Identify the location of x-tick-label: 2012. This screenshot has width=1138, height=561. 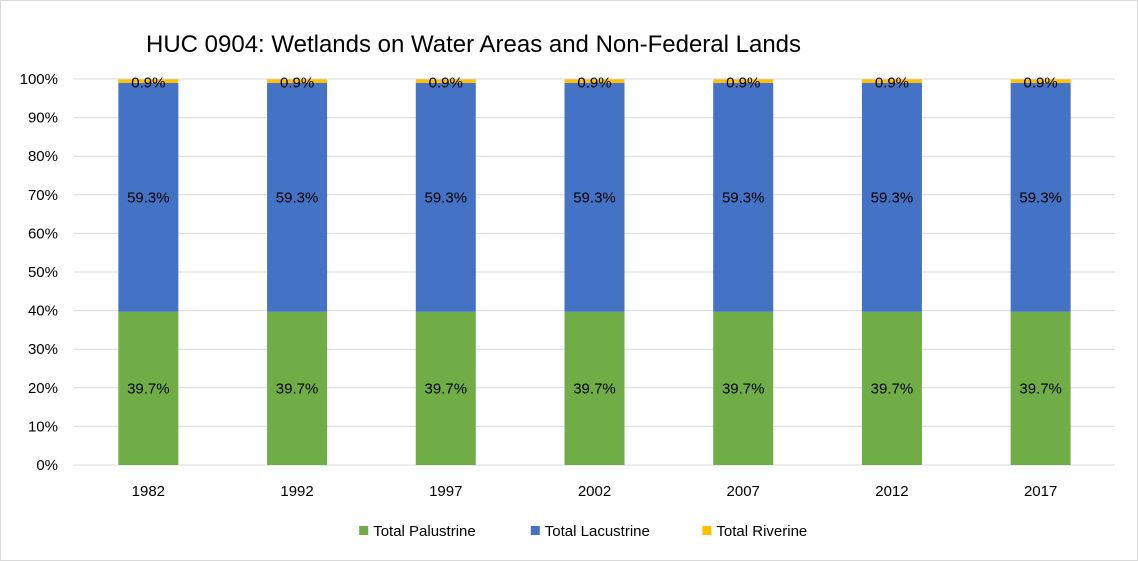
(891, 491).